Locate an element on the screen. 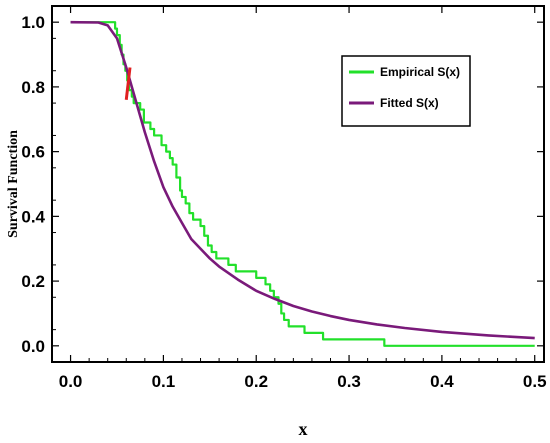 The image size is (550, 443). legend: Empirical S(x) Fitted S(x) is located at coordinates (406, 91).